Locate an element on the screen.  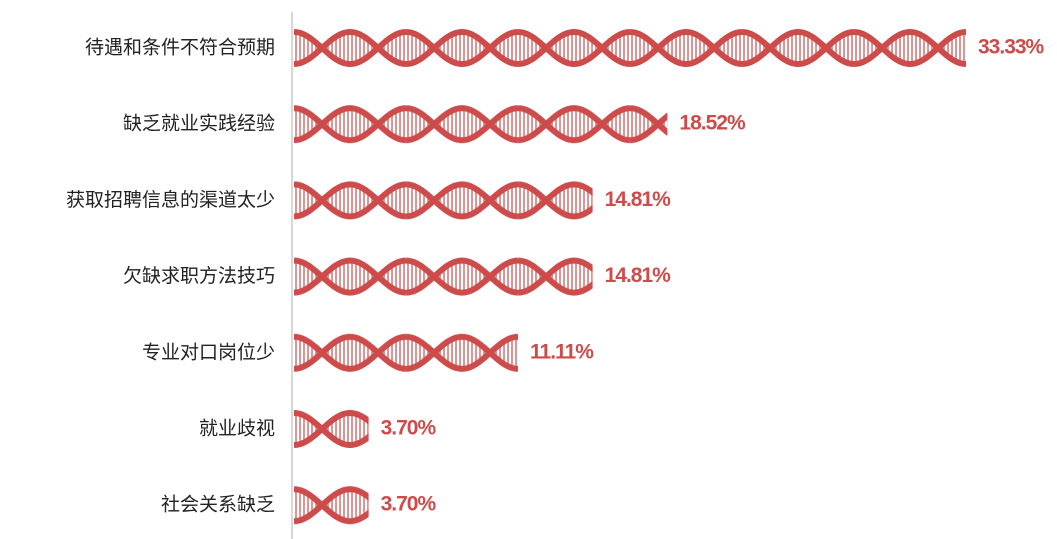
category-label: 欠缺求职方法技巧 is located at coordinates (199, 276).